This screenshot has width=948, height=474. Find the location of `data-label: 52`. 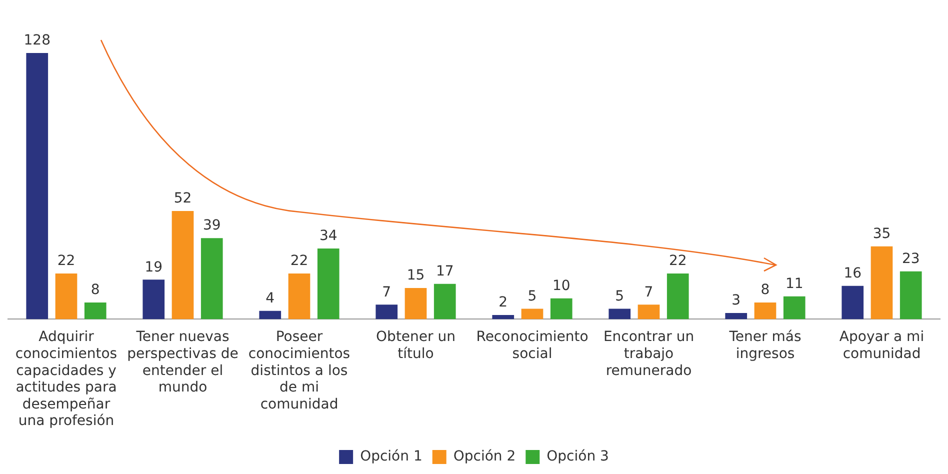

data-label: 52 is located at coordinates (183, 198).